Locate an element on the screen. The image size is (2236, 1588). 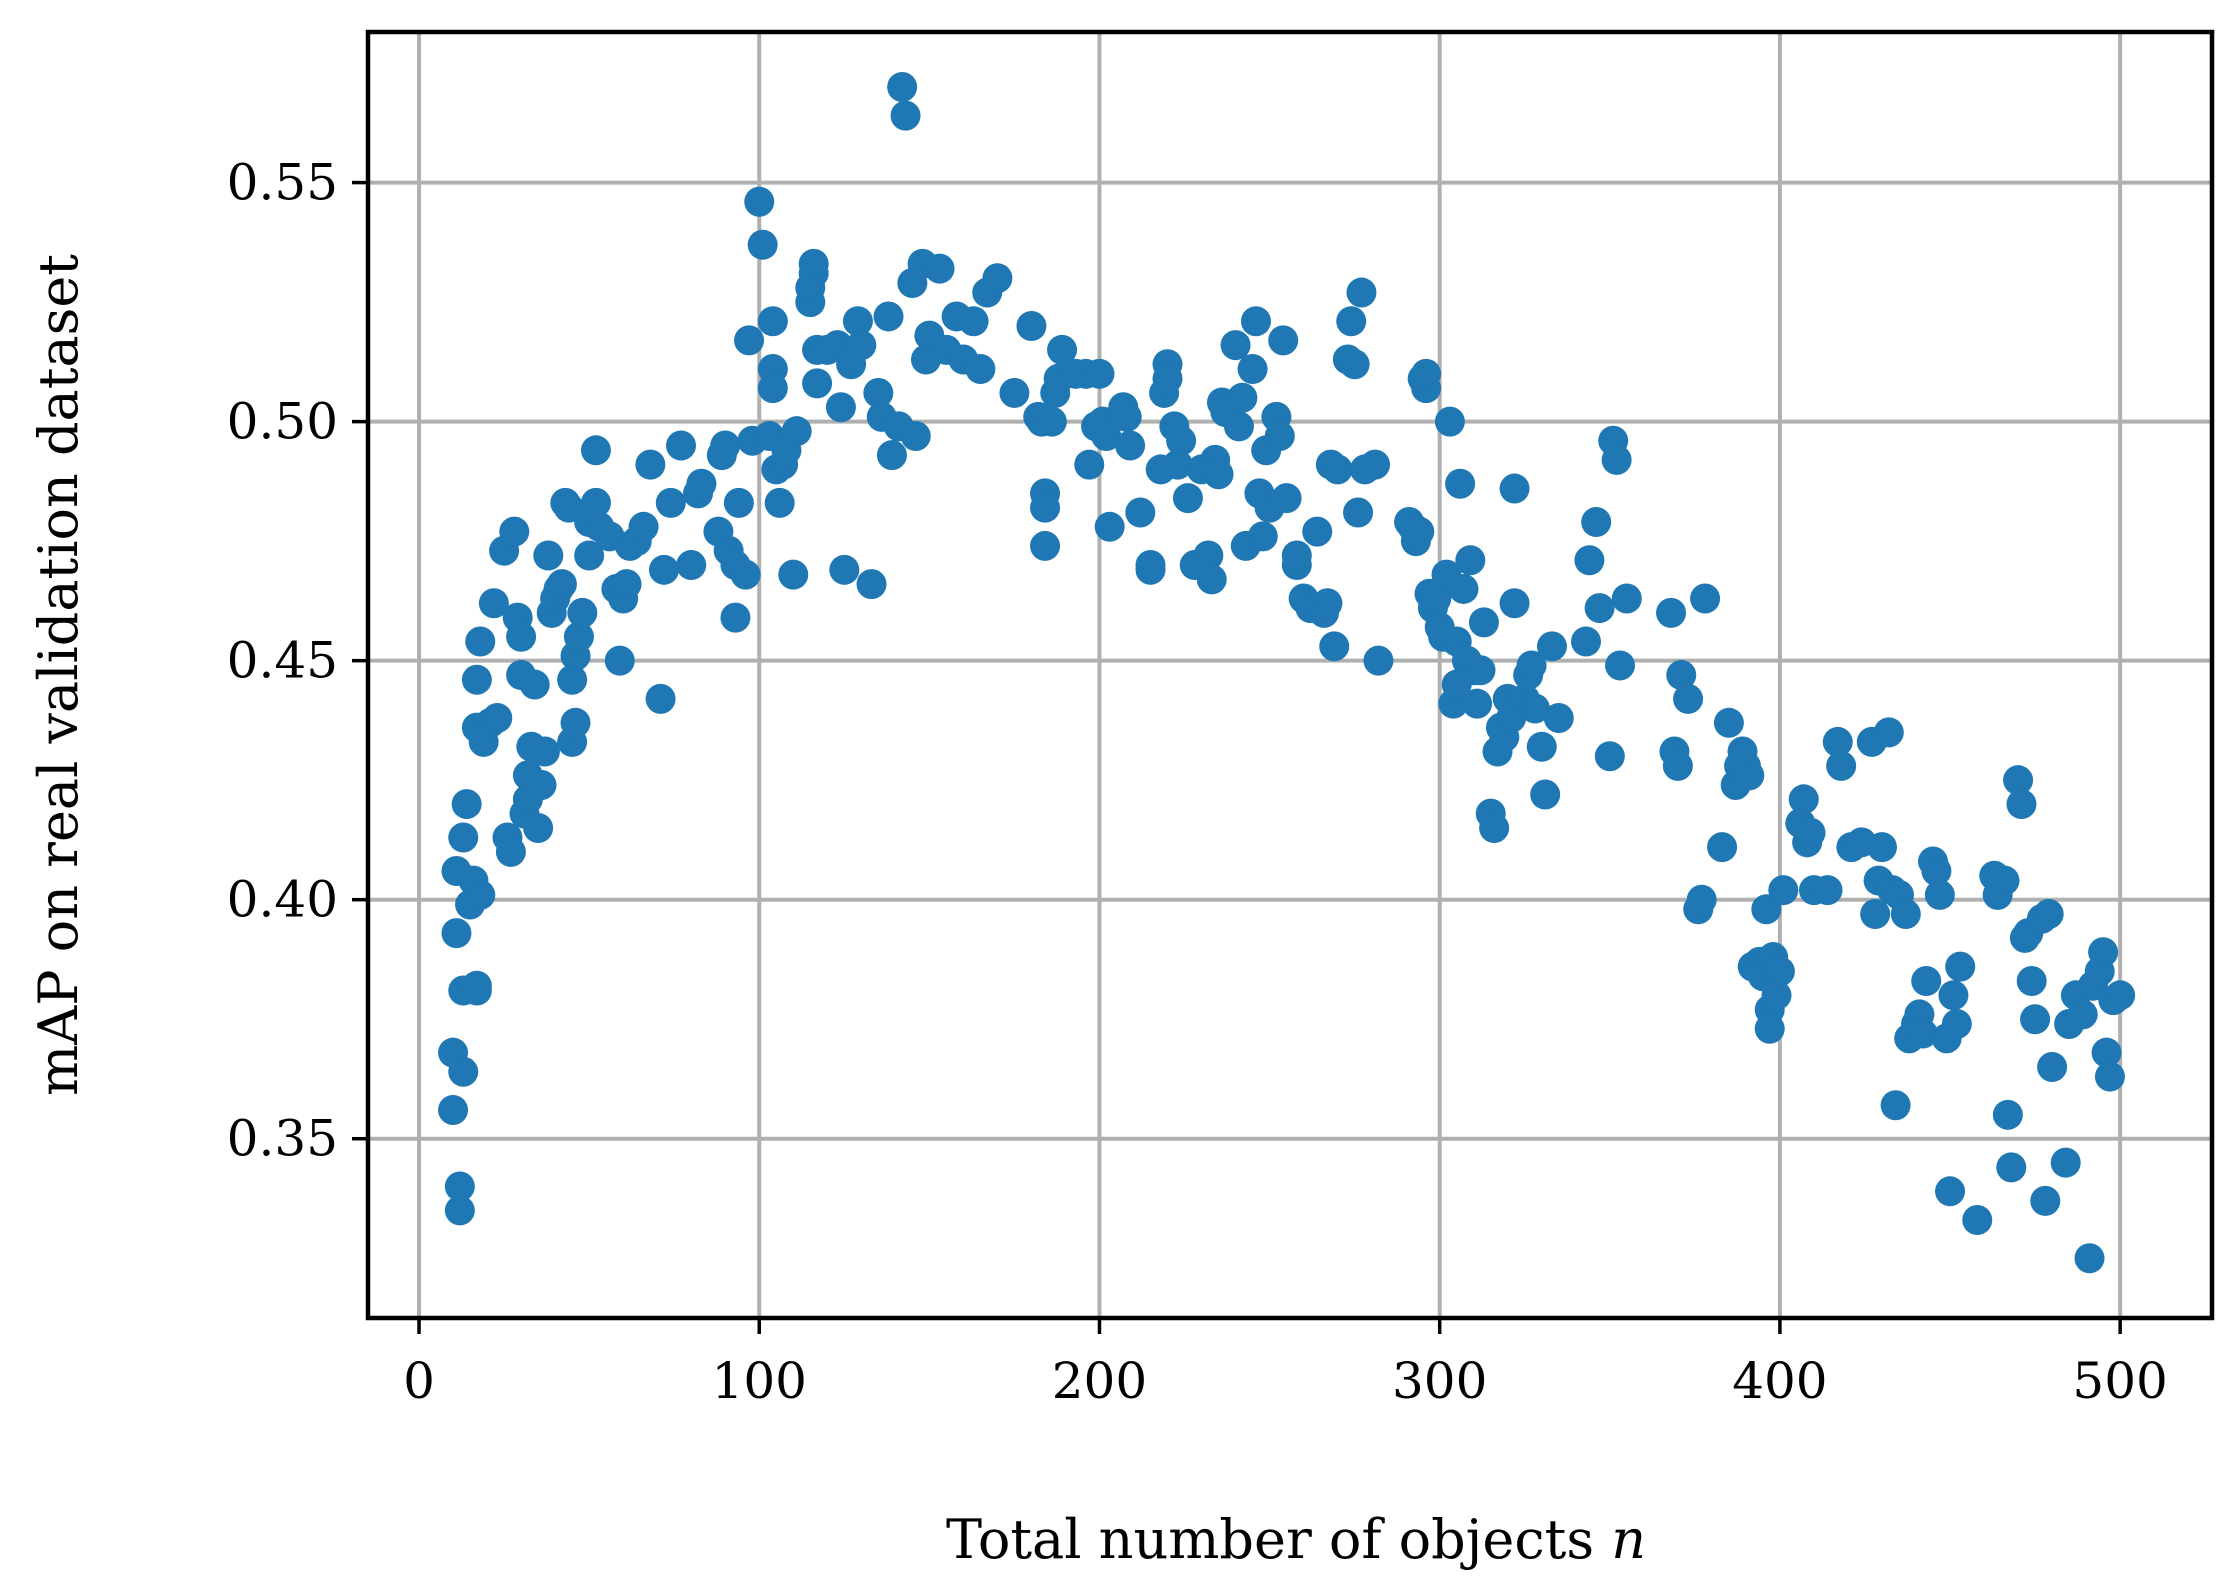
x-axis-label-variable: n is located at coordinates (1628, 1539).